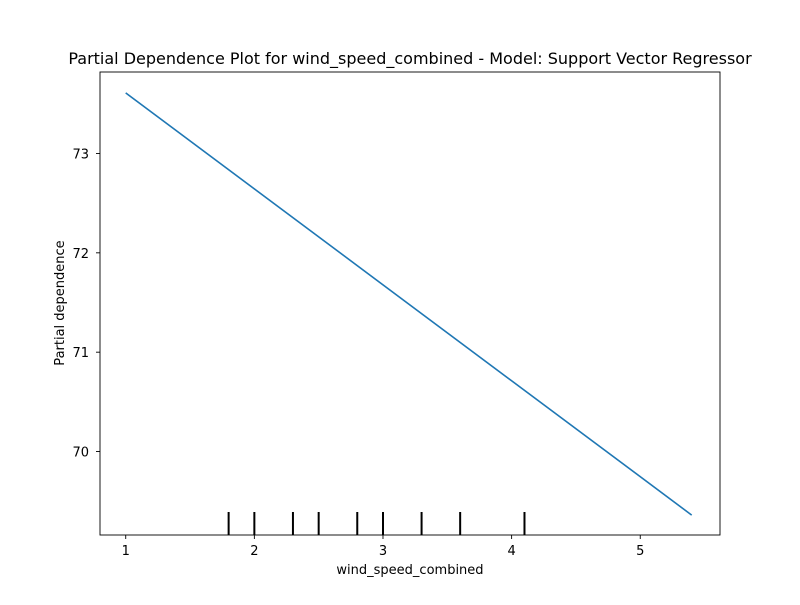 This screenshot has height=605, width=800. What do you see at coordinates (80, 154) in the screenshot?
I see `y-tick-label: 73` at bounding box center [80, 154].